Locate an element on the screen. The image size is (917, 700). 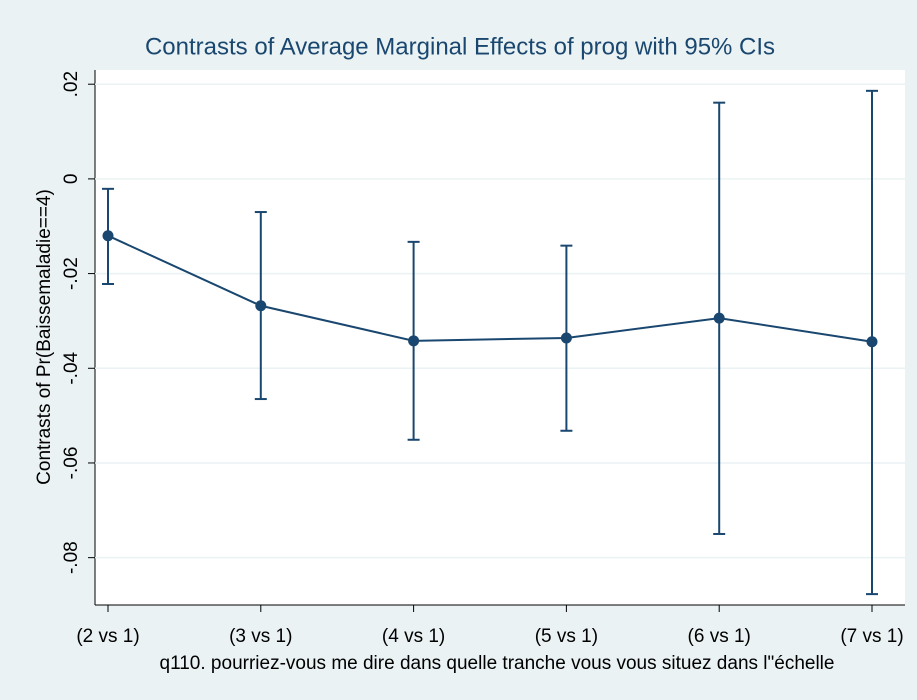
y-tick-label: 0 is located at coordinates (71, 179).